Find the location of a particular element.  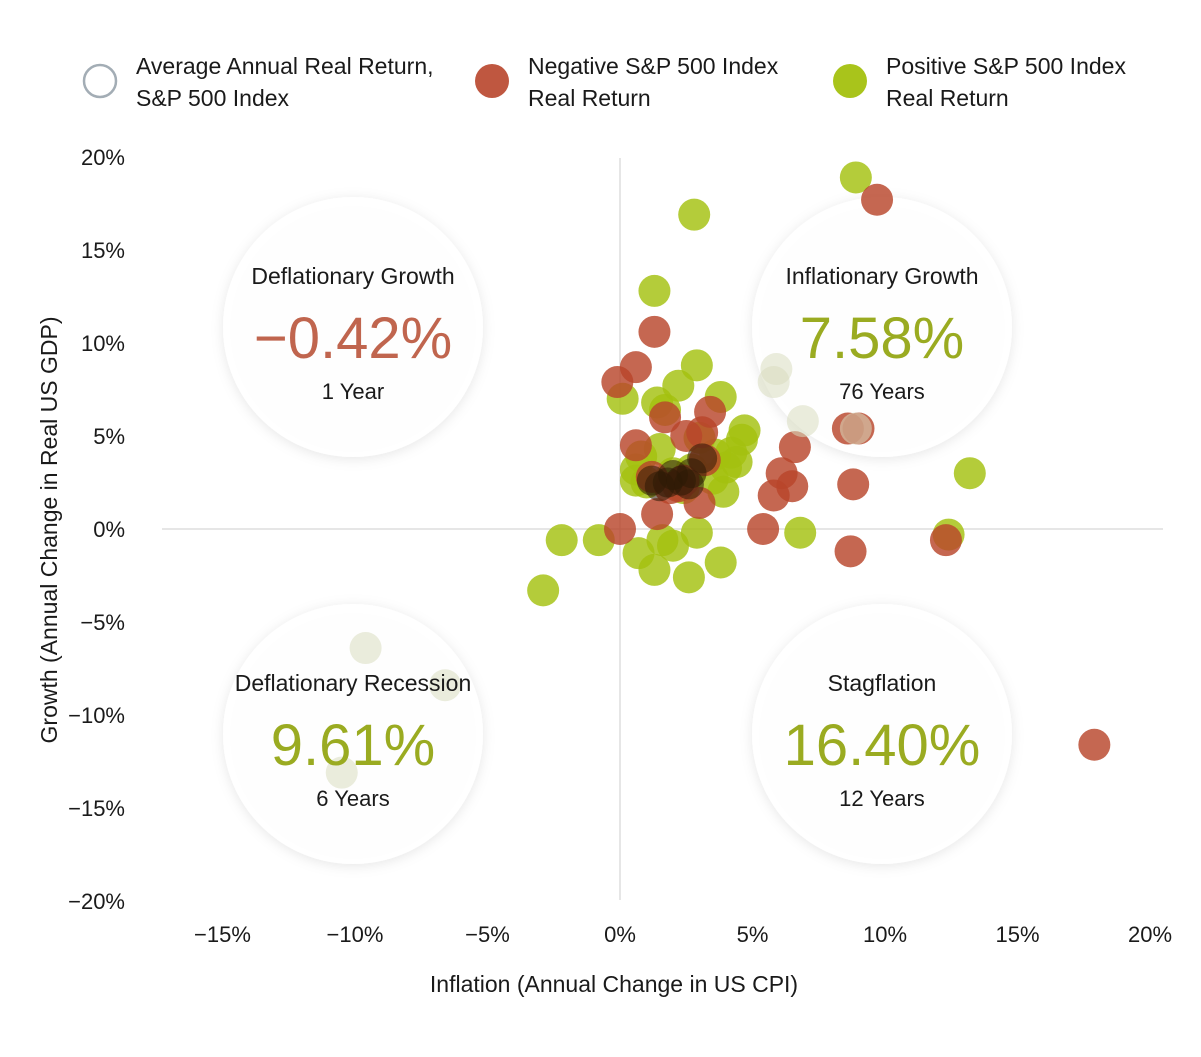

y-tick-label: 20% is located at coordinates (103, 157).